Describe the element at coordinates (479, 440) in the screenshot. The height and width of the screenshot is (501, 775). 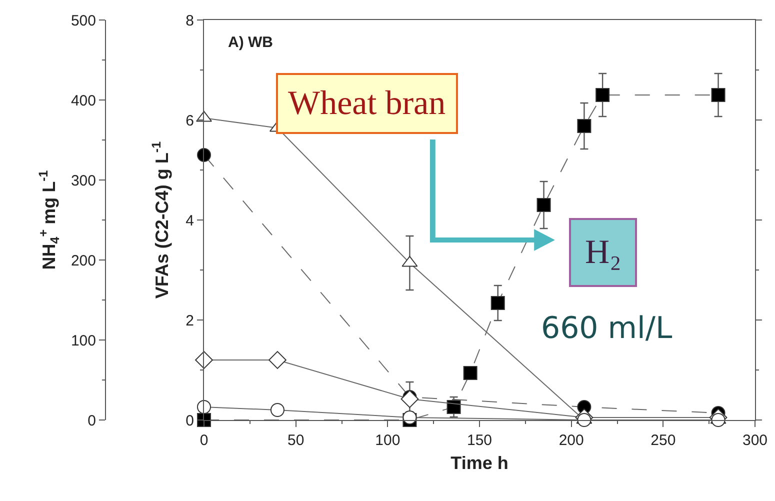
I see `x-tick-label: 150` at that location.